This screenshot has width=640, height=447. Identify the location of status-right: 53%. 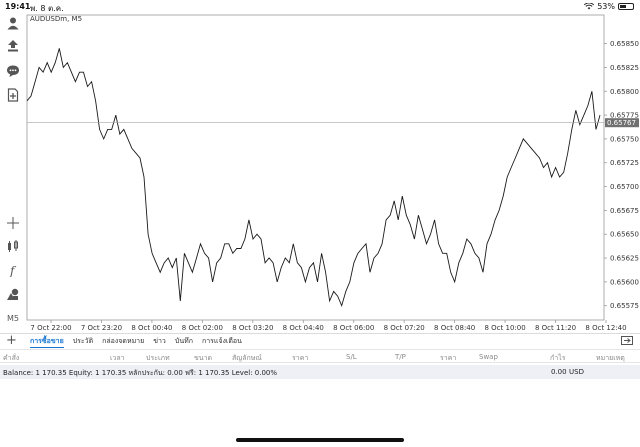
(609, 6).